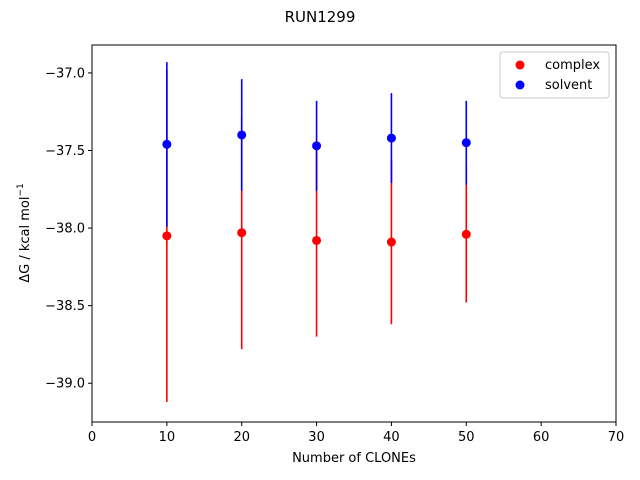  I want to click on legend-frame, so click(554, 75).